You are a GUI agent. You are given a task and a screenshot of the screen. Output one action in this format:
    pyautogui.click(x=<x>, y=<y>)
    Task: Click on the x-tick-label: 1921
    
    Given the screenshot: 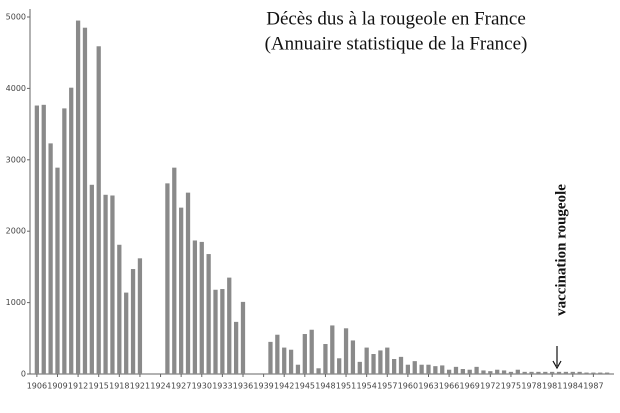 What is the action you would take?
    pyautogui.click(x=140, y=386)
    